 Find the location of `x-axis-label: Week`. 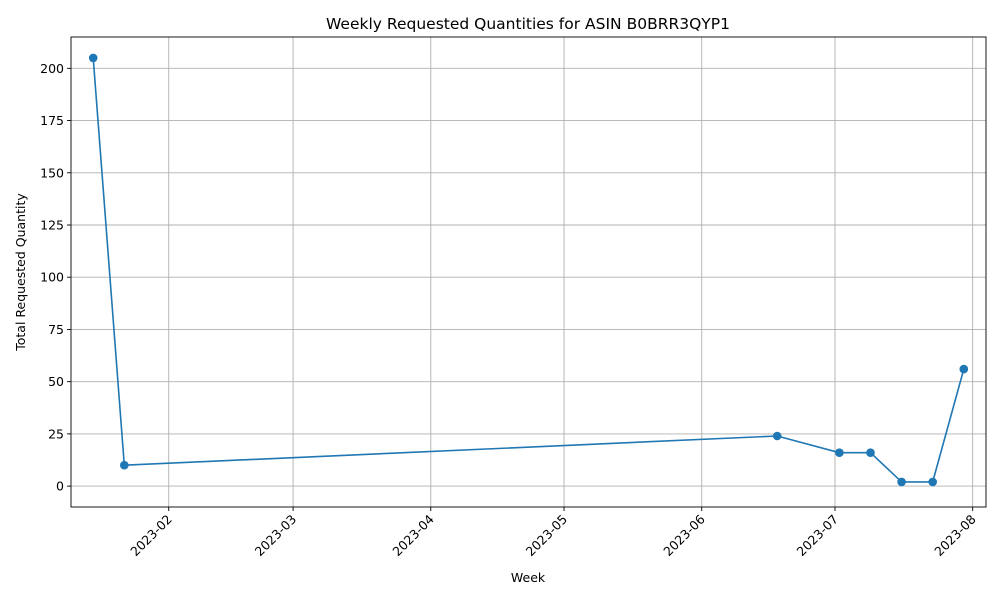

x-axis-label: Week is located at coordinates (528, 577).